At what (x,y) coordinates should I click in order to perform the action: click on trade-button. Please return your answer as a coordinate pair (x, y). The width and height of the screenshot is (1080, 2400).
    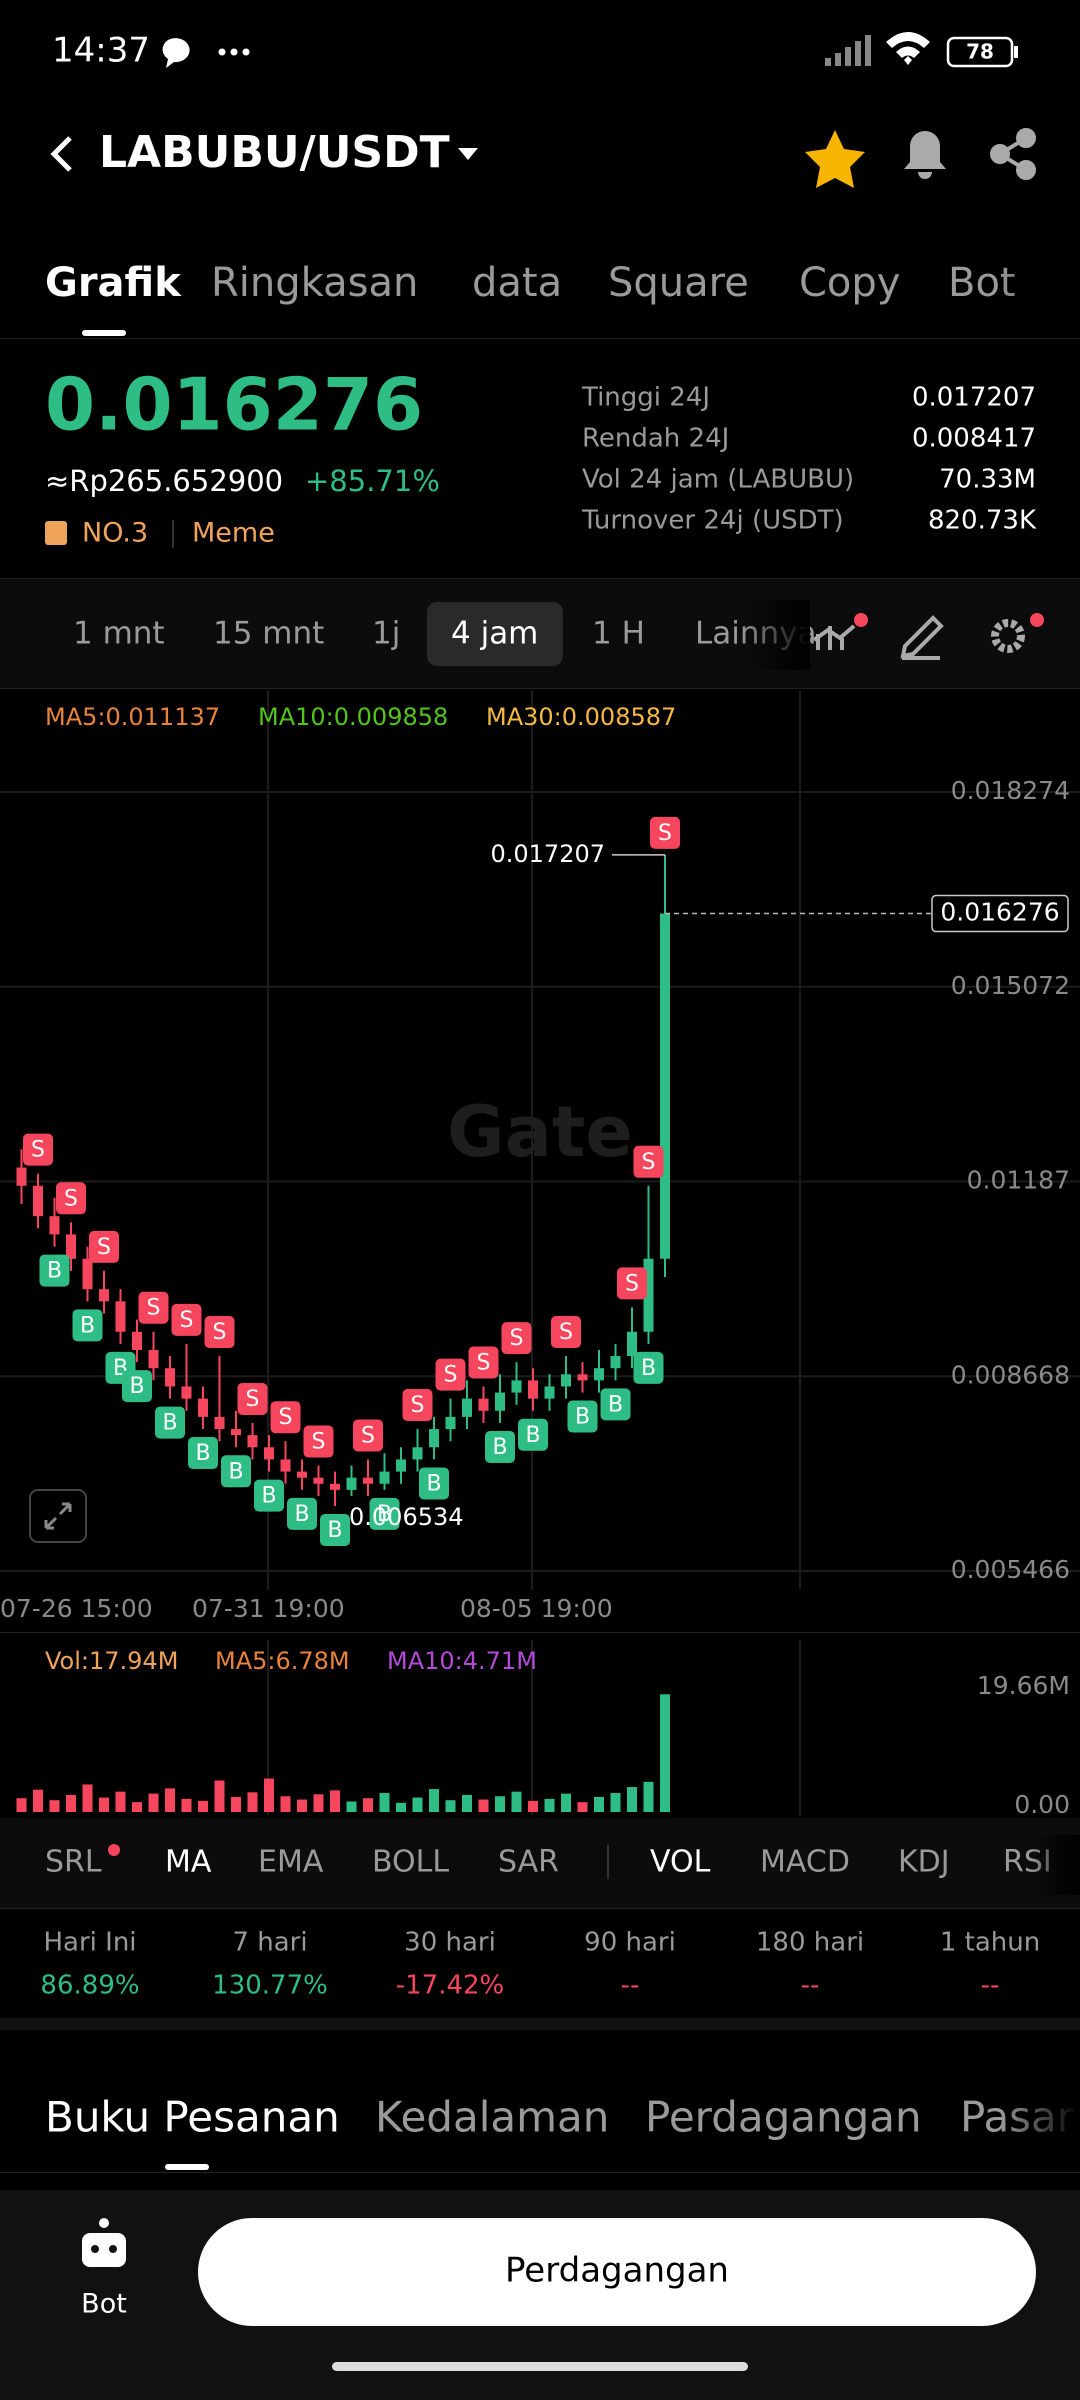
    Looking at the image, I should click on (617, 2272).